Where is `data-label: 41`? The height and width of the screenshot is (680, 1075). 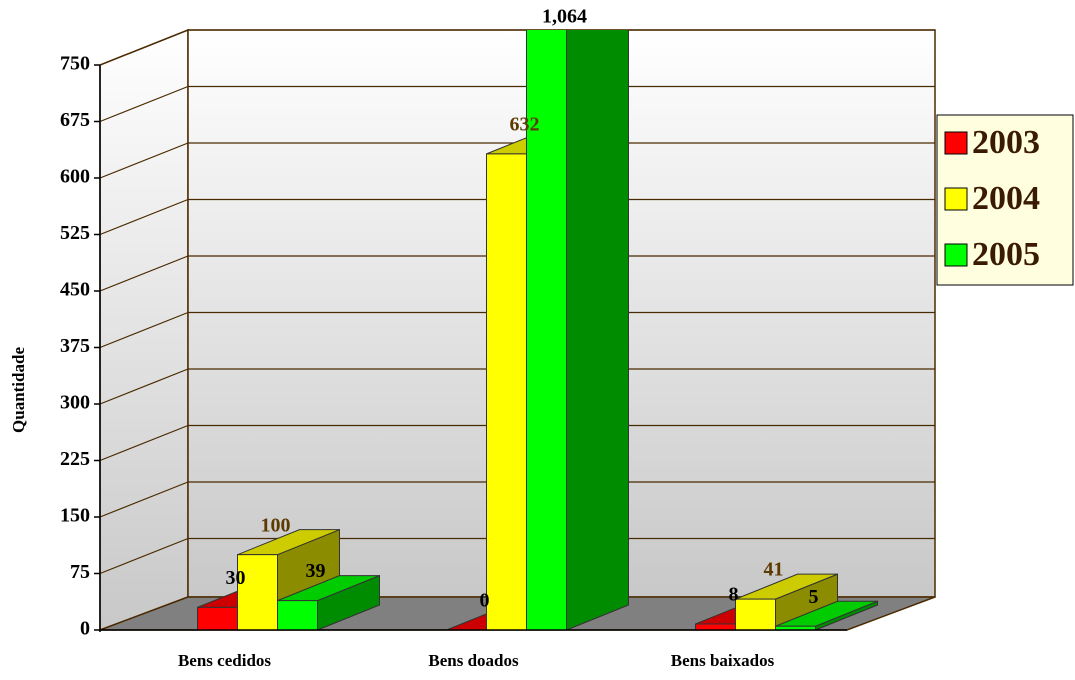
data-label: 41 is located at coordinates (774, 570).